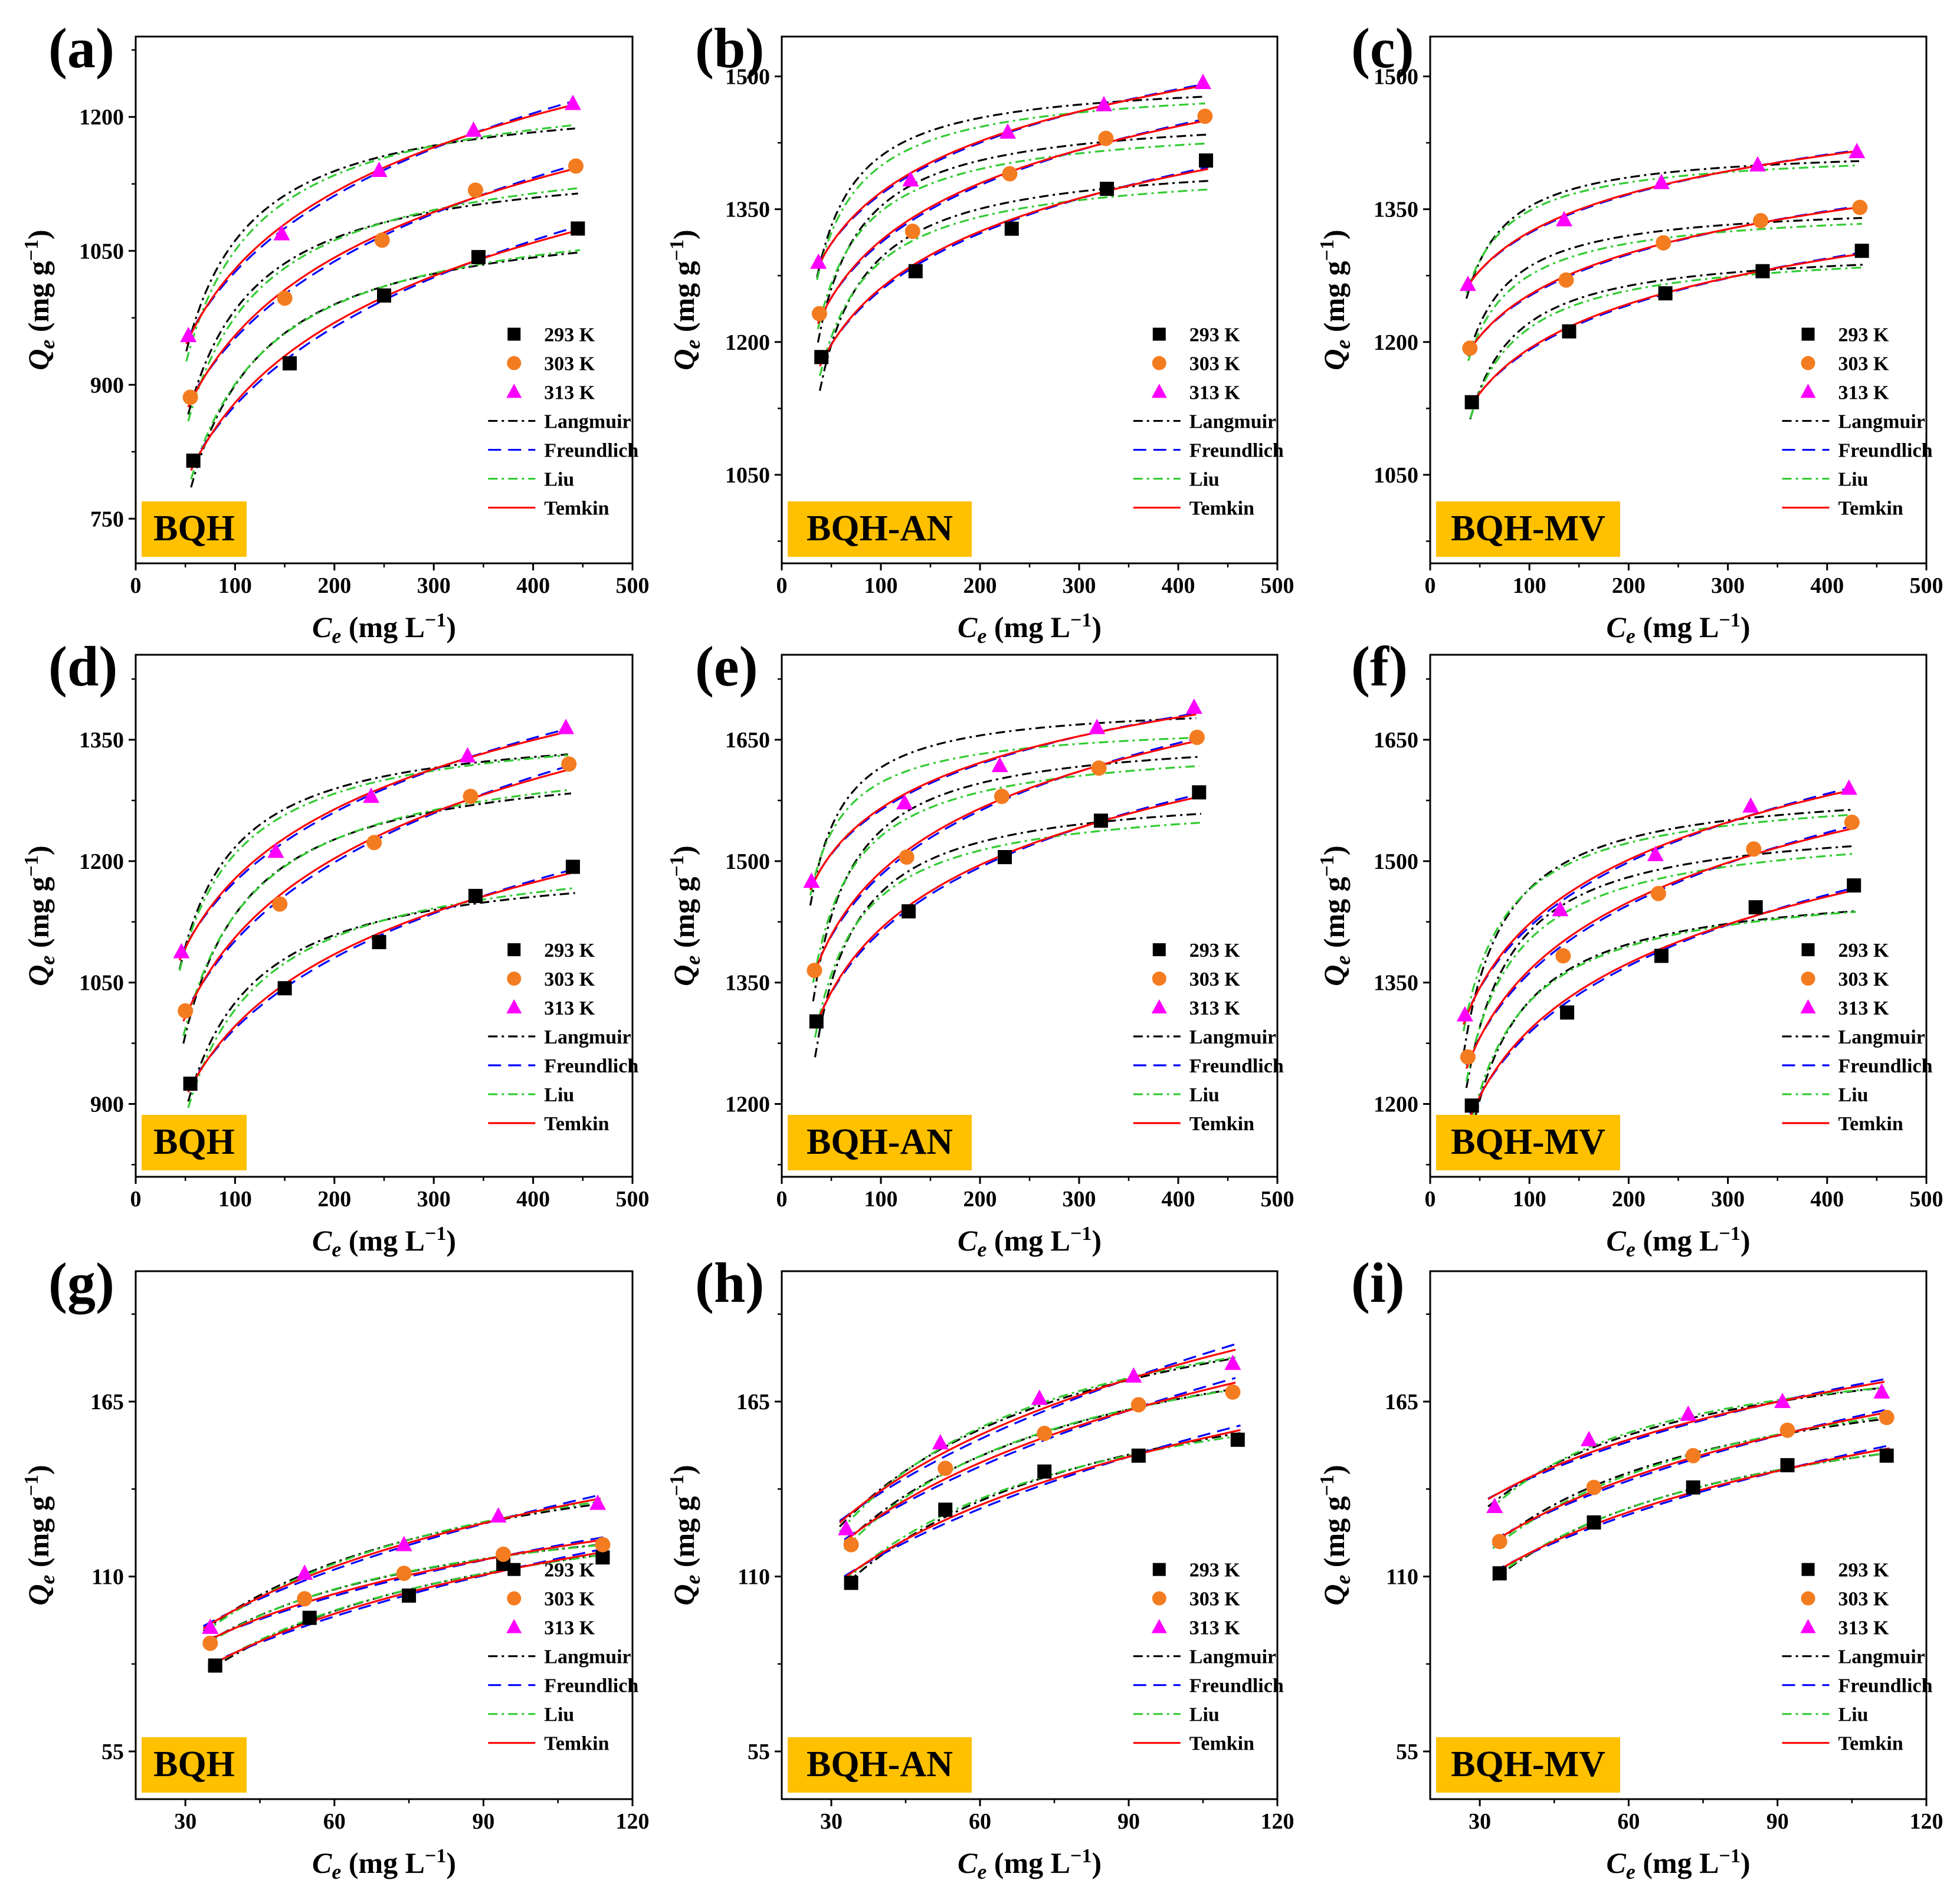 The width and height of the screenshot is (1960, 1900). Describe the element at coordinates (753, 1402) in the screenshot. I see `y-tick-label: 165` at that location.